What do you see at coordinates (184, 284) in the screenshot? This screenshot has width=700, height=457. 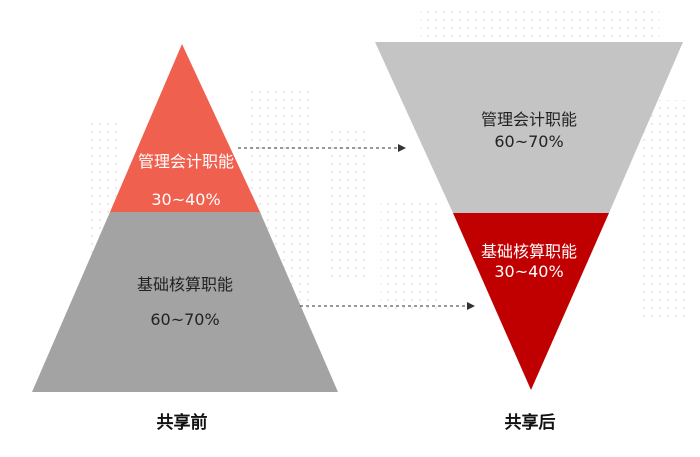 I see `before-bottom-label: 基础核算职能` at bounding box center [184, 284].